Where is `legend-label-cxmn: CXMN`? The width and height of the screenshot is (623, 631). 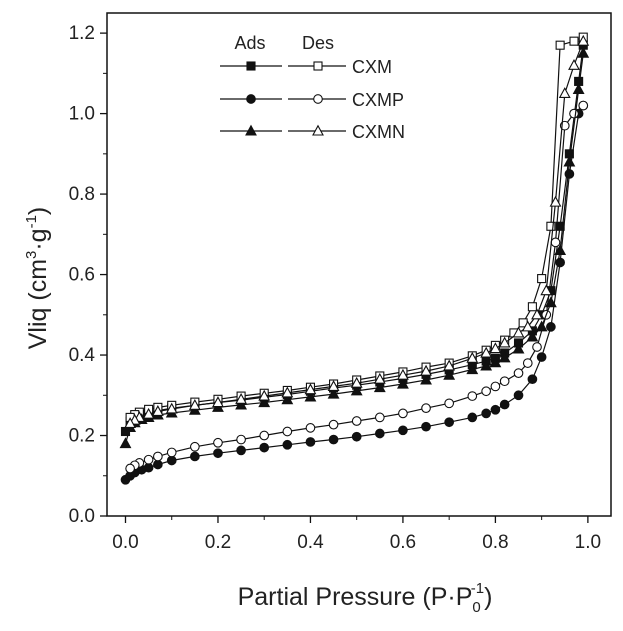
legend-label-cxmn: CXMN is located at coordinates (378, 132).